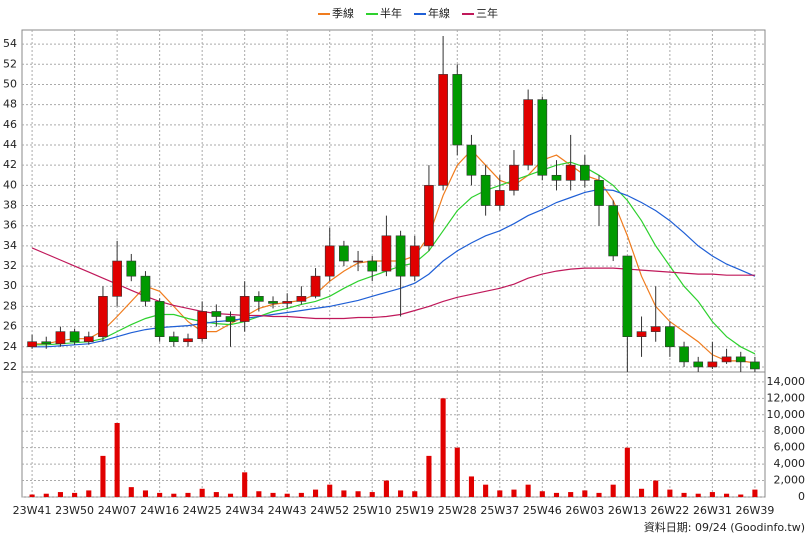 Image resolution: width=808 pixels, height=540 pixels. I want to click on x-tick-label: 26W13, so click(627, 510).